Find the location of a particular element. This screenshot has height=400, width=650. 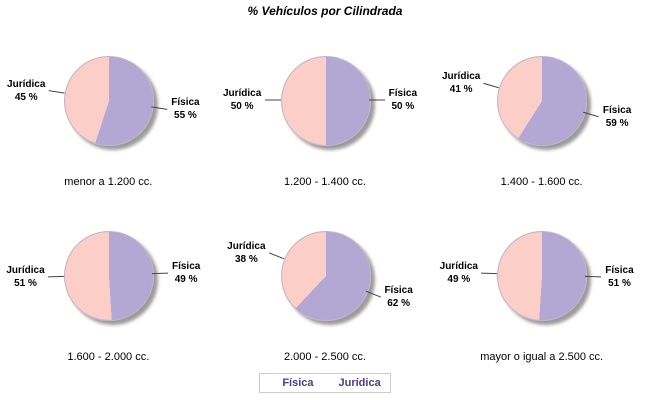

legend-row: Física Jurídica is located at coordinates (325, 383).